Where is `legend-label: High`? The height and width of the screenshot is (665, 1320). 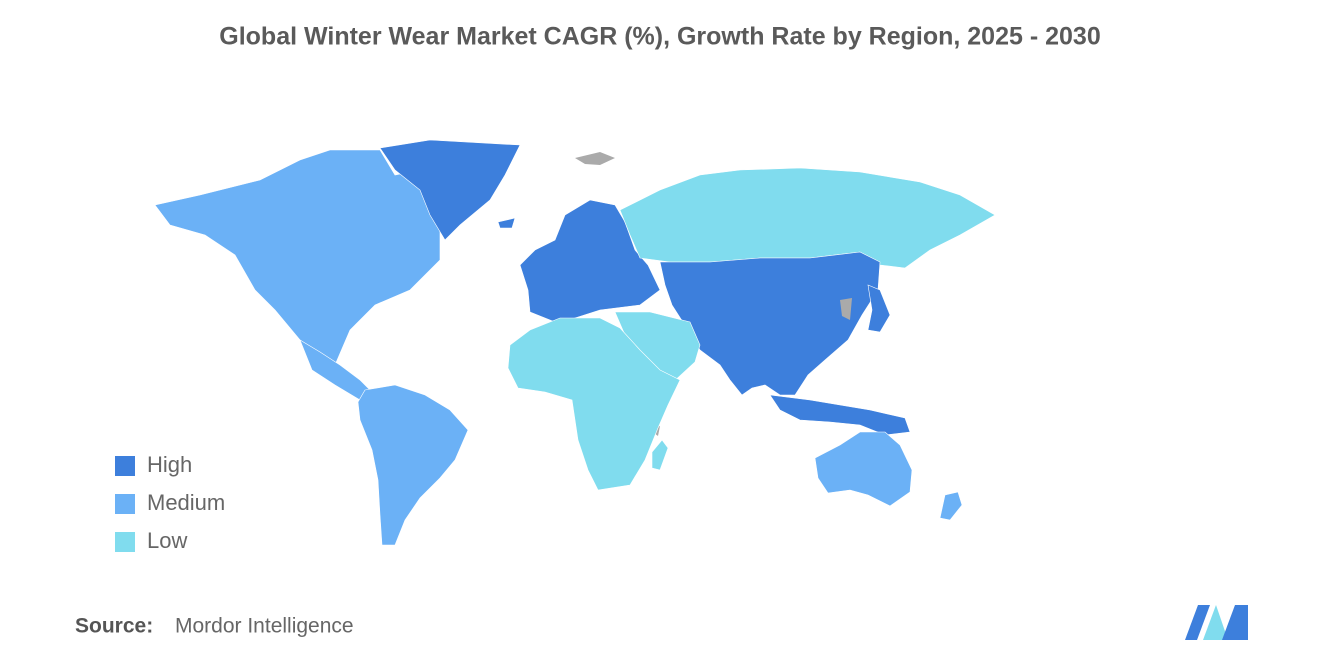 legend-label: High is located at coordinates (169, 464).